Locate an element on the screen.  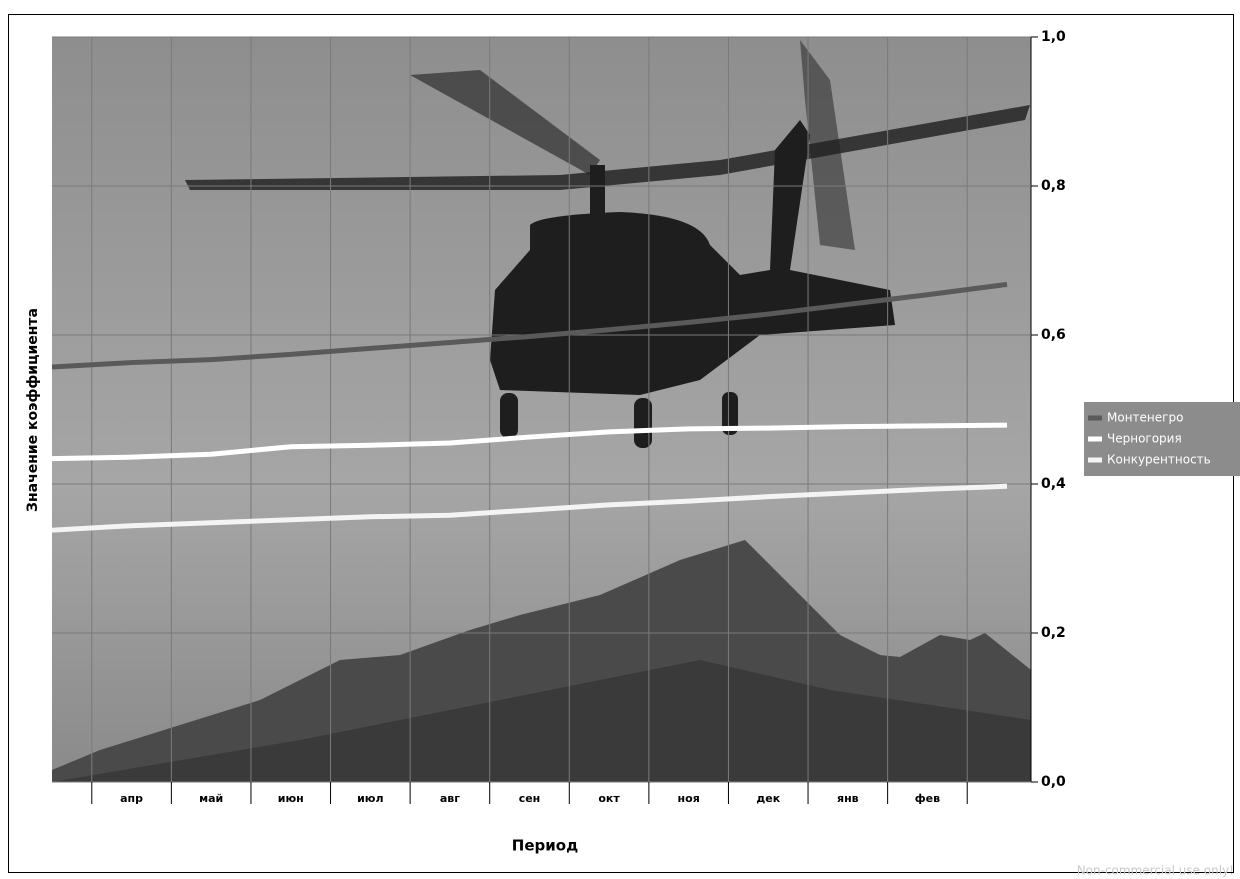
legend-box is located at coordinates (1162, 439).